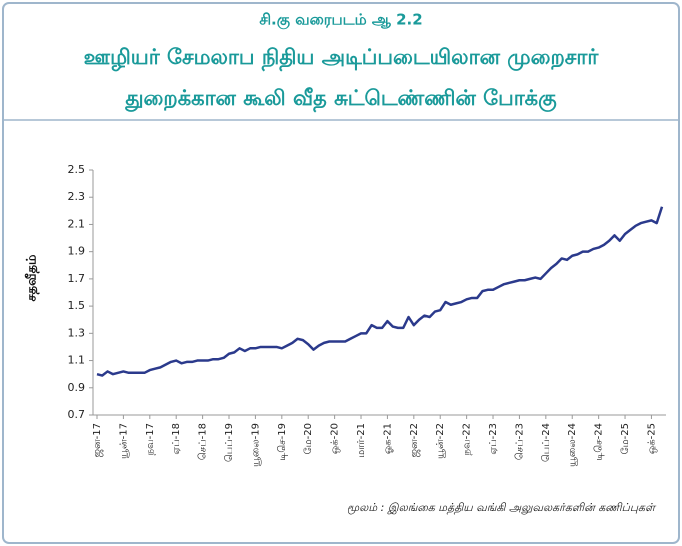  What do you see at coordinates (361, 440) in the screenshot?
I see `x-tick-label: மார்-21` at bounding box center [361, 440].